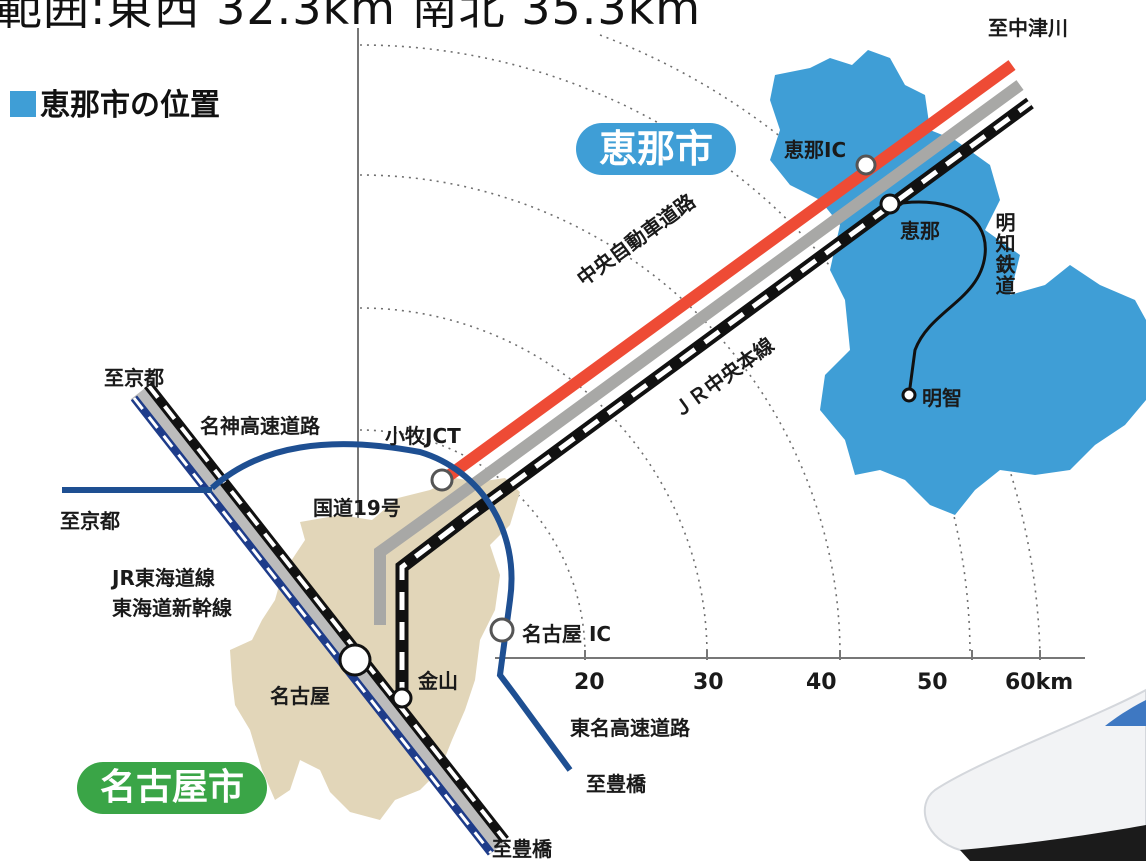  Describe the element at coordinates (357, 508) in the screenshot. I see `route19-label: 国道19号` at that location.